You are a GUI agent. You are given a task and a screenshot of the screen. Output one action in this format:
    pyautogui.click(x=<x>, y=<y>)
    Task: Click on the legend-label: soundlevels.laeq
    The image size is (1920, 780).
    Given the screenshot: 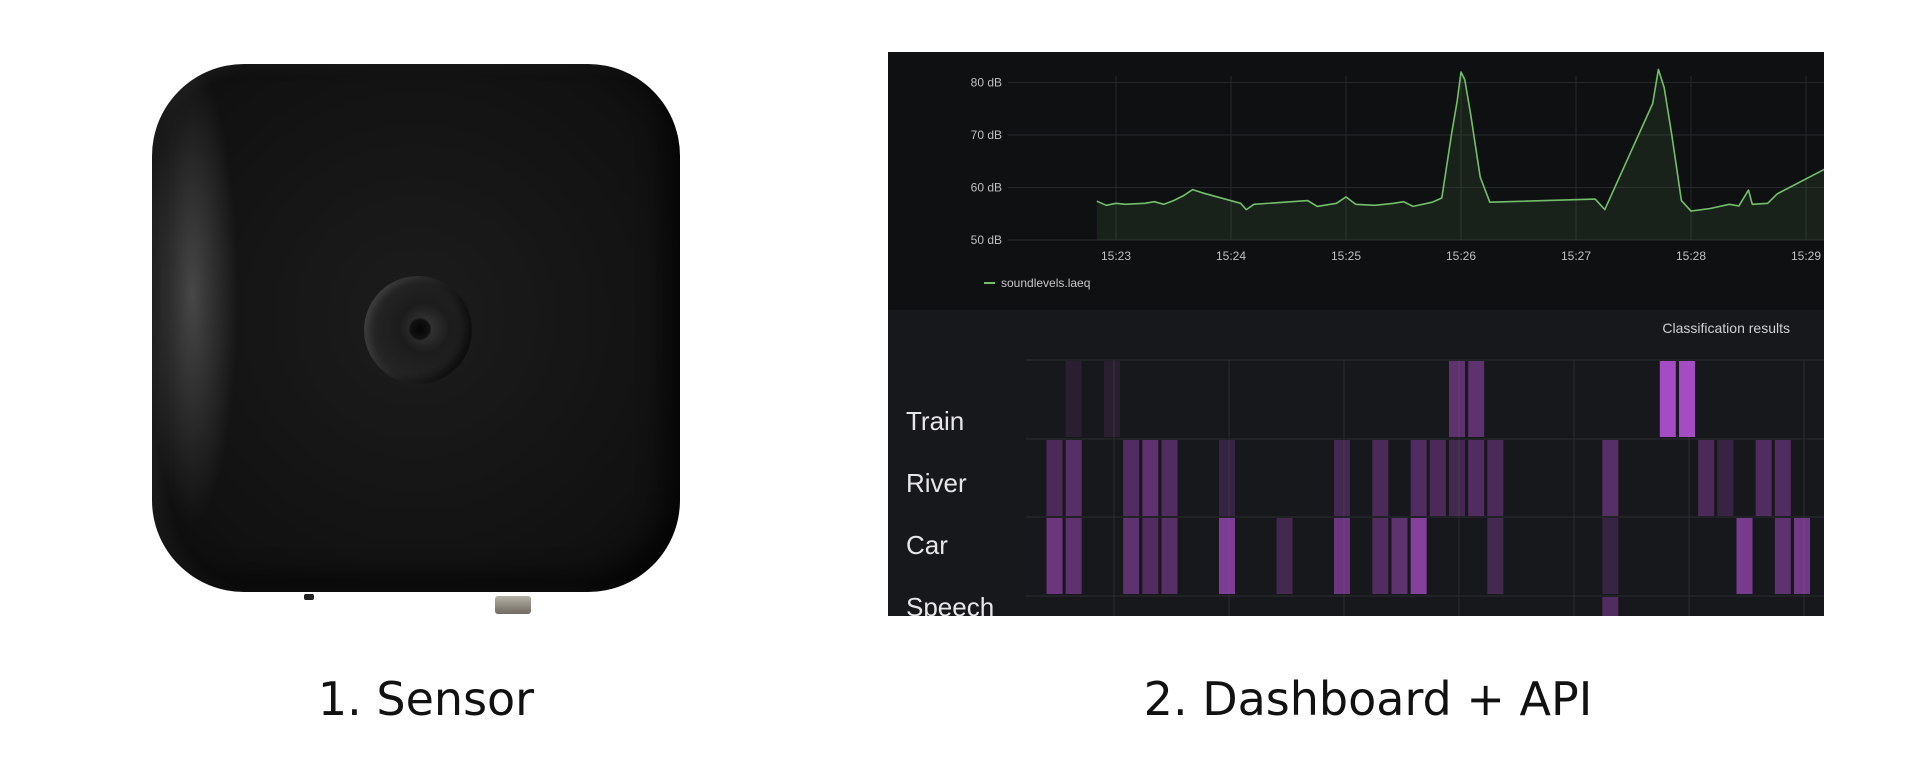 What is the action you would take?
    pyautogui.click(x=1046, y=283)
    